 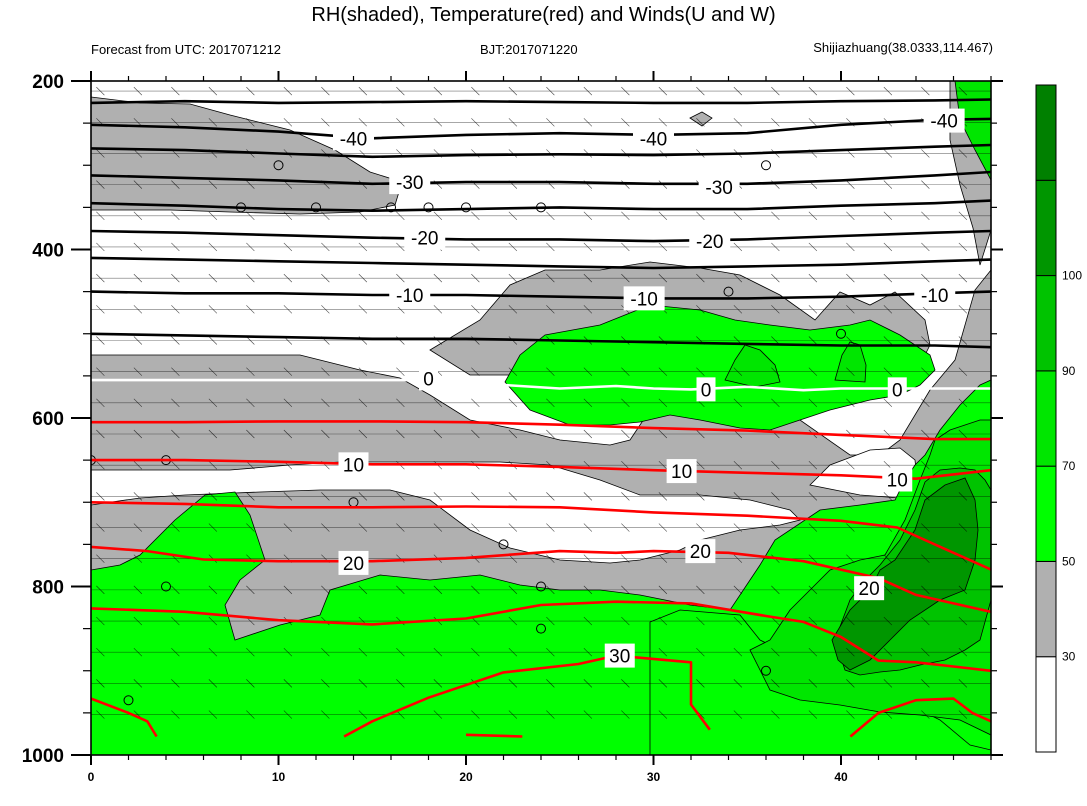 What do you see at coordinates (48, 251) in the screenshot?
I see `y-tick-label: 400` at bounding box center [48, 251].